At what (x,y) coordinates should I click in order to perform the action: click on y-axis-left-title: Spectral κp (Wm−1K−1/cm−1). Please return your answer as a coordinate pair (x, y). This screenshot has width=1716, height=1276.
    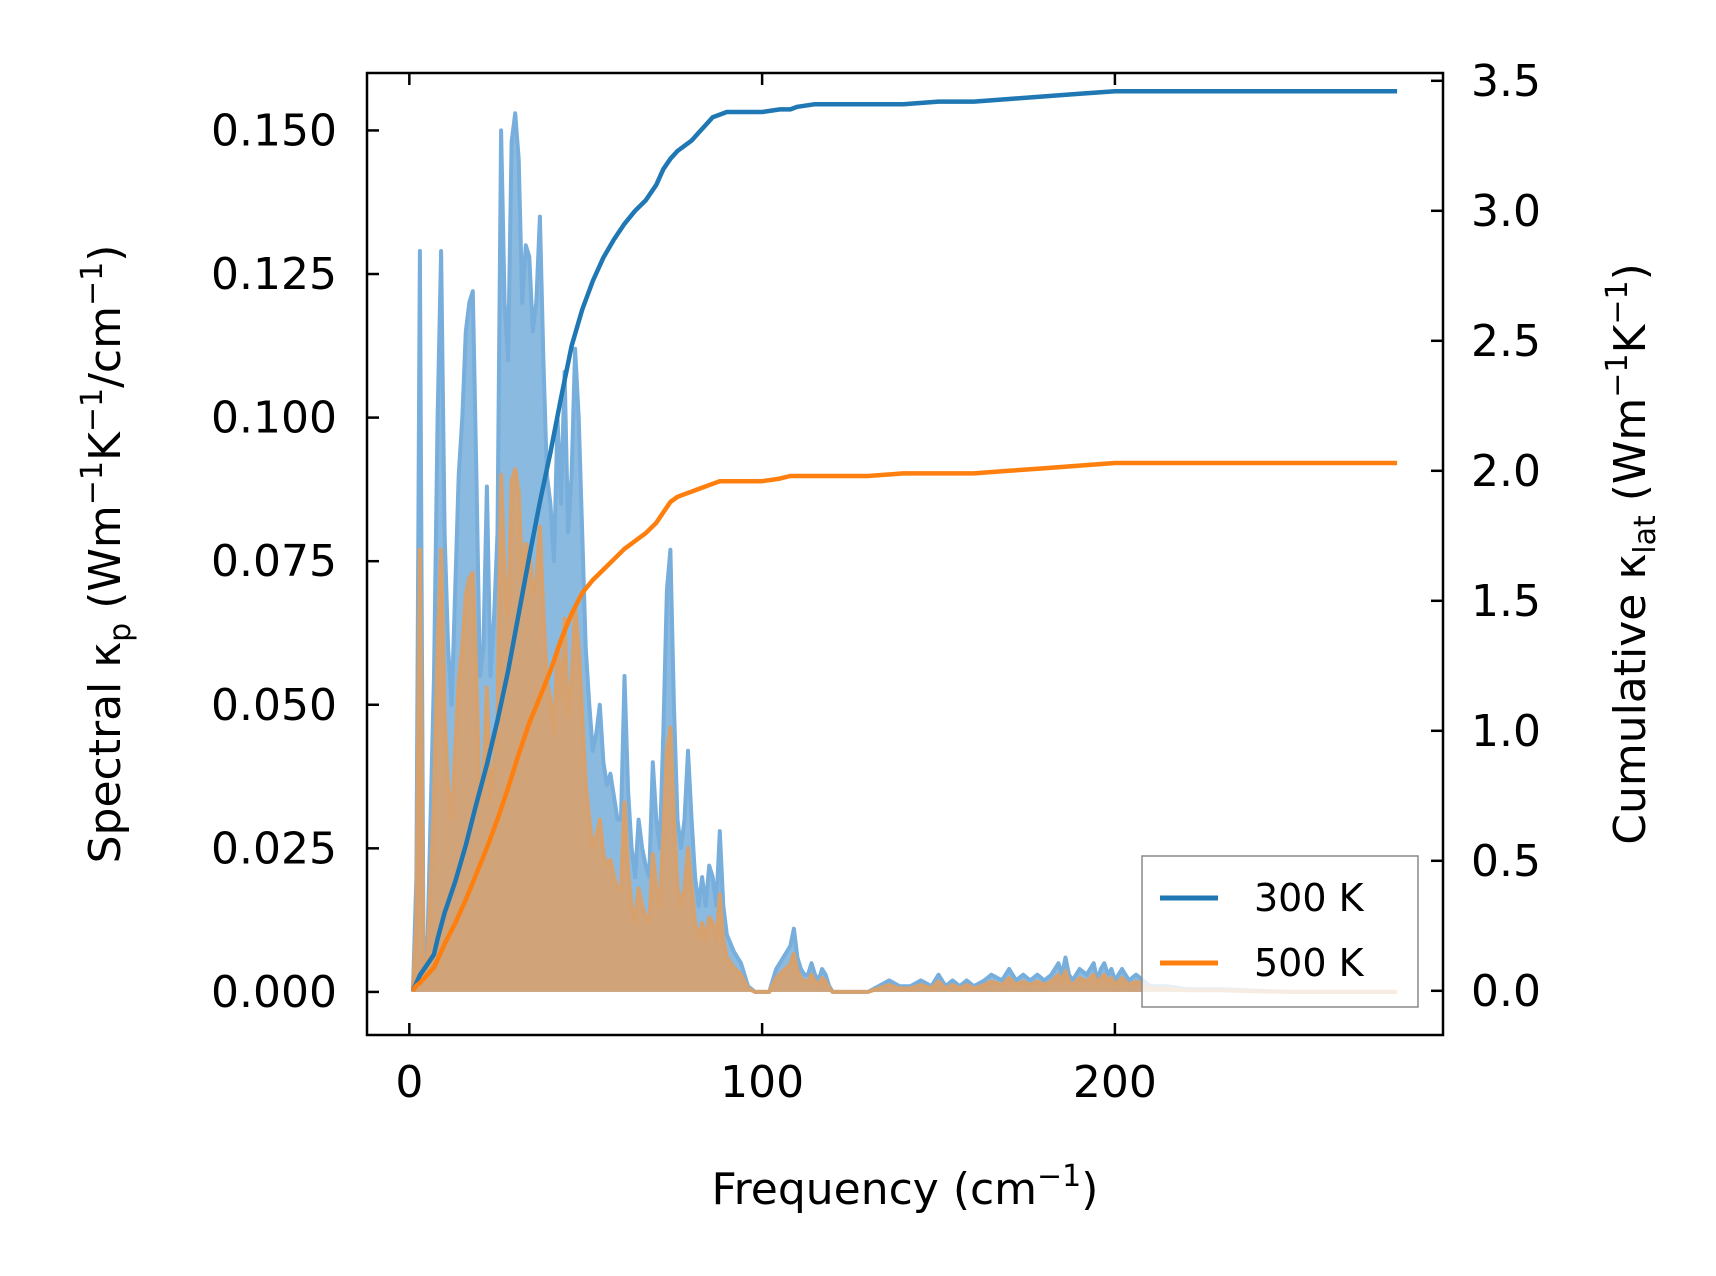
    Looking at the image, I should click on (106, 554).